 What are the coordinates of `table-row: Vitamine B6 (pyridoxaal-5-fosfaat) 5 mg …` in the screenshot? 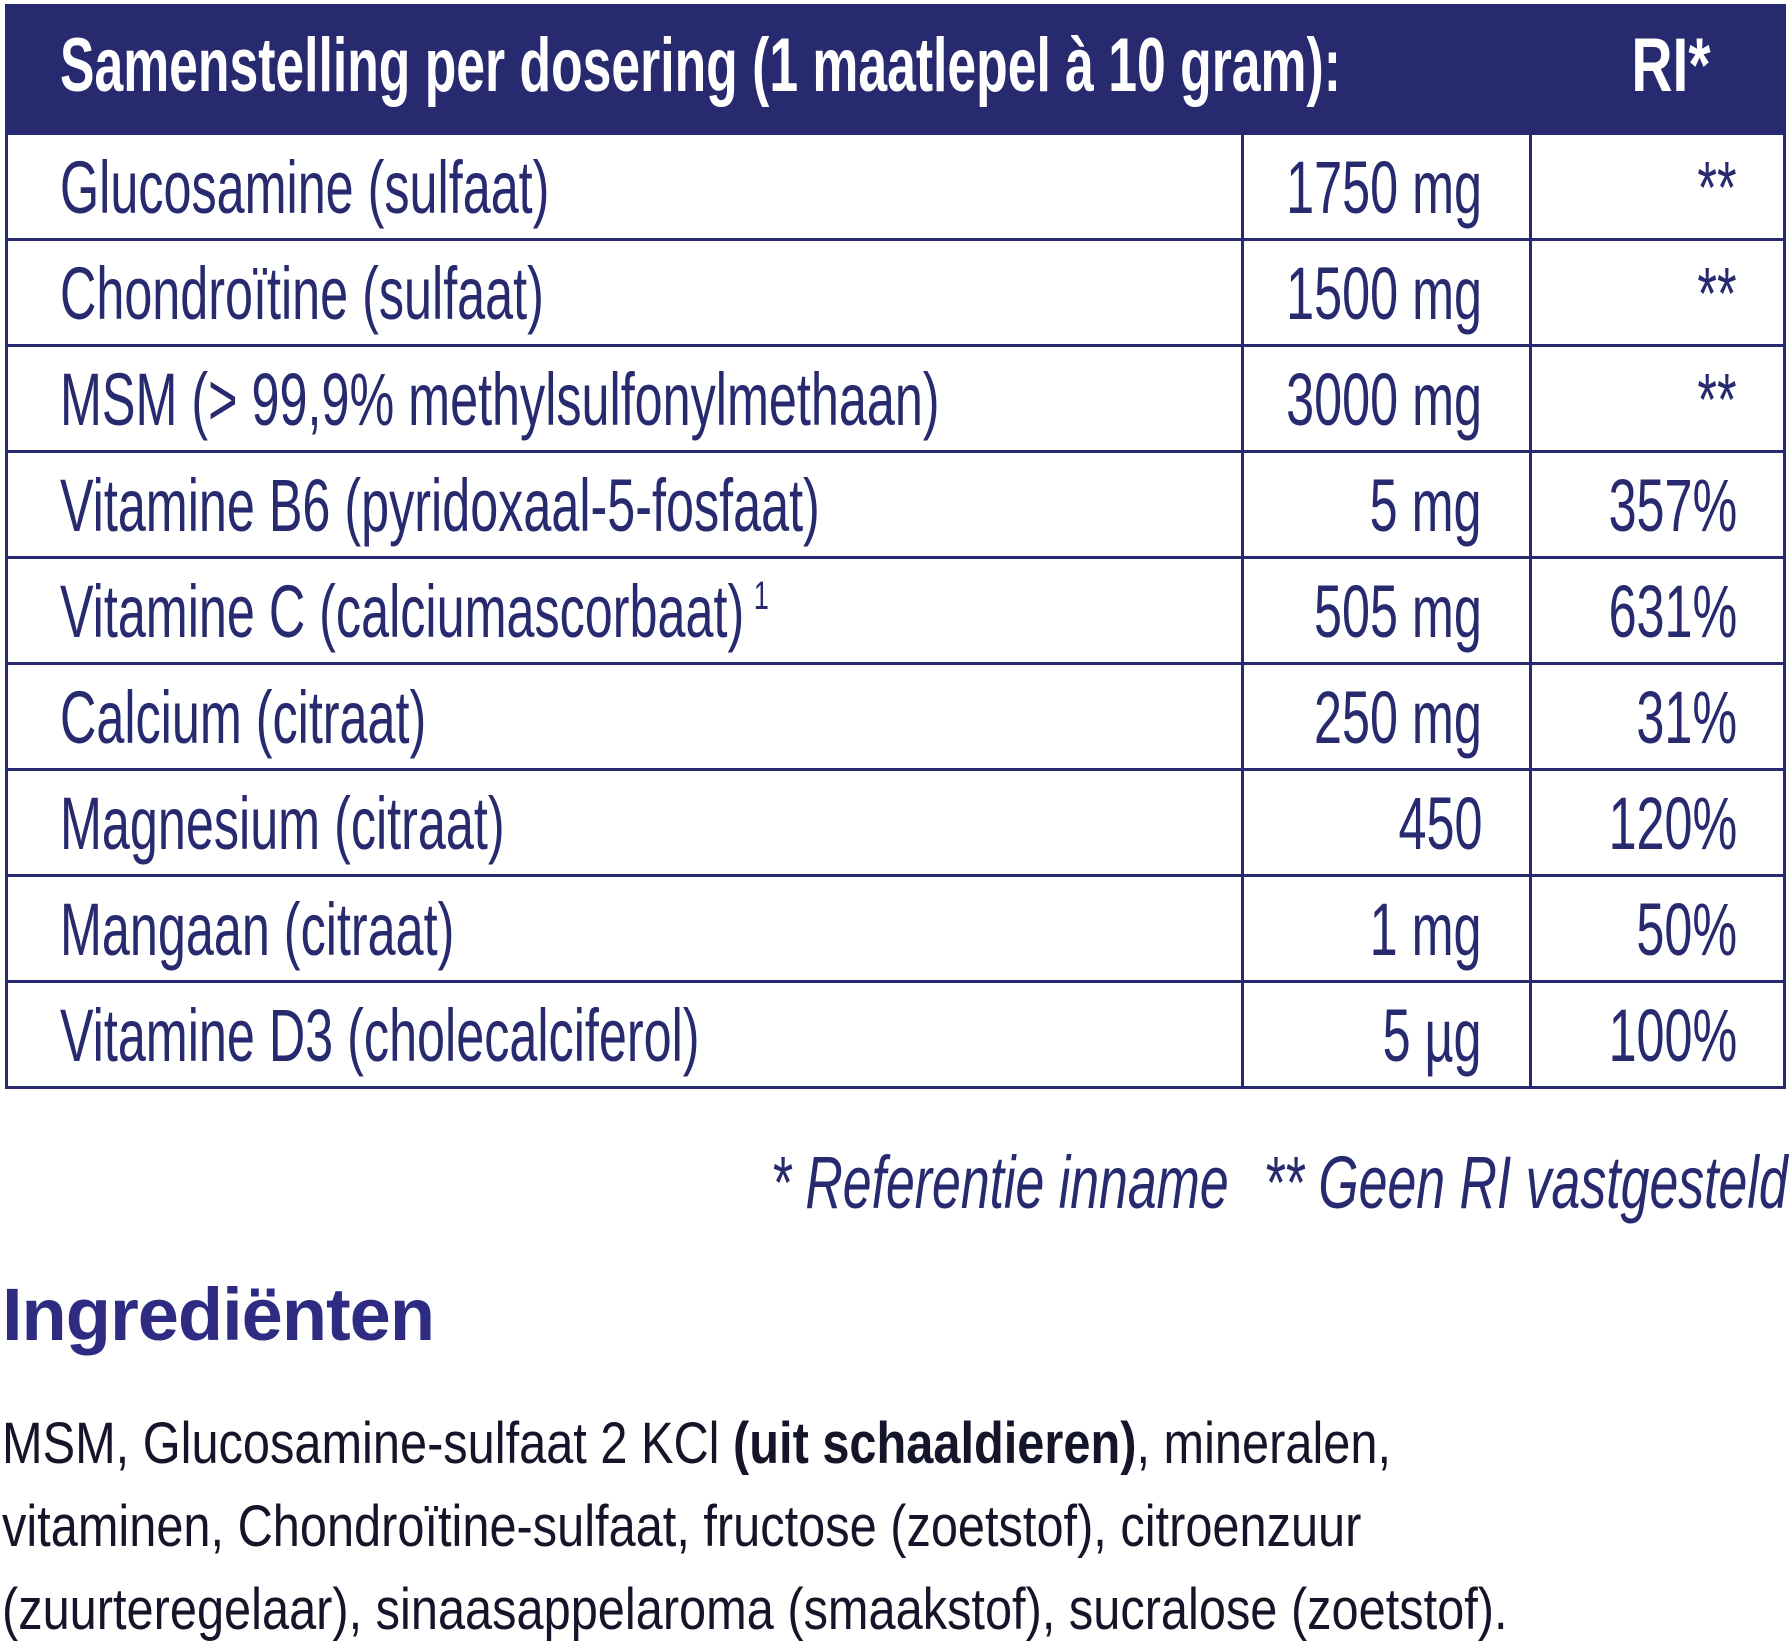 It's located at (895, 503).